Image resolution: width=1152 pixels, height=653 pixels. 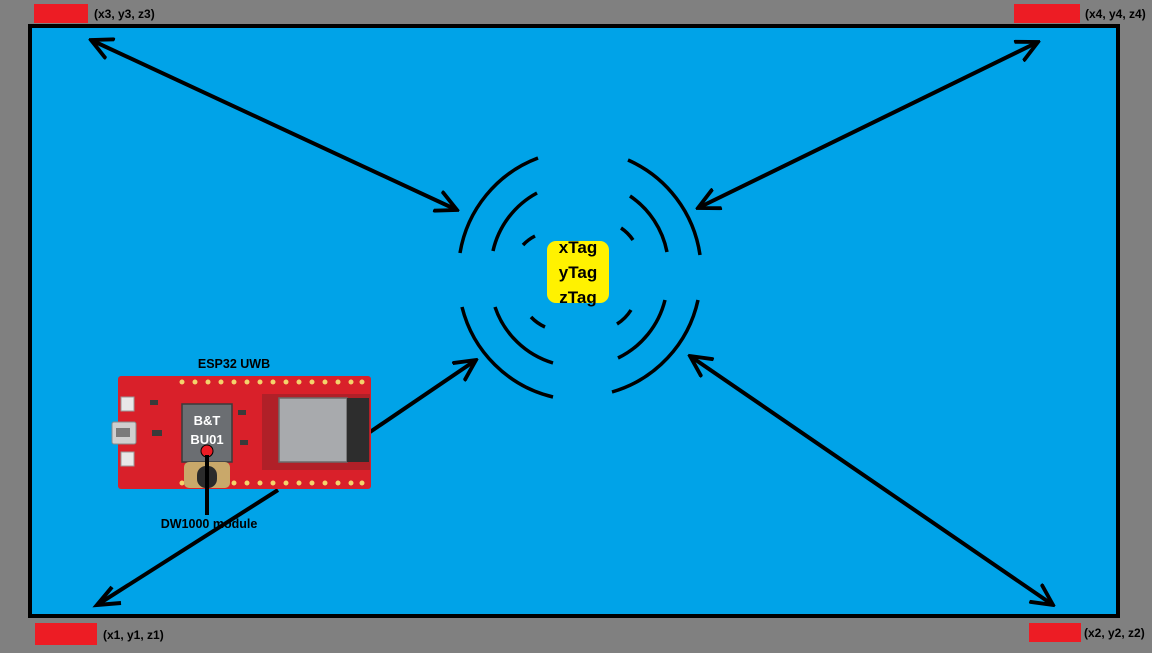 I want to click on tag-box, so click(x=578, y=272).